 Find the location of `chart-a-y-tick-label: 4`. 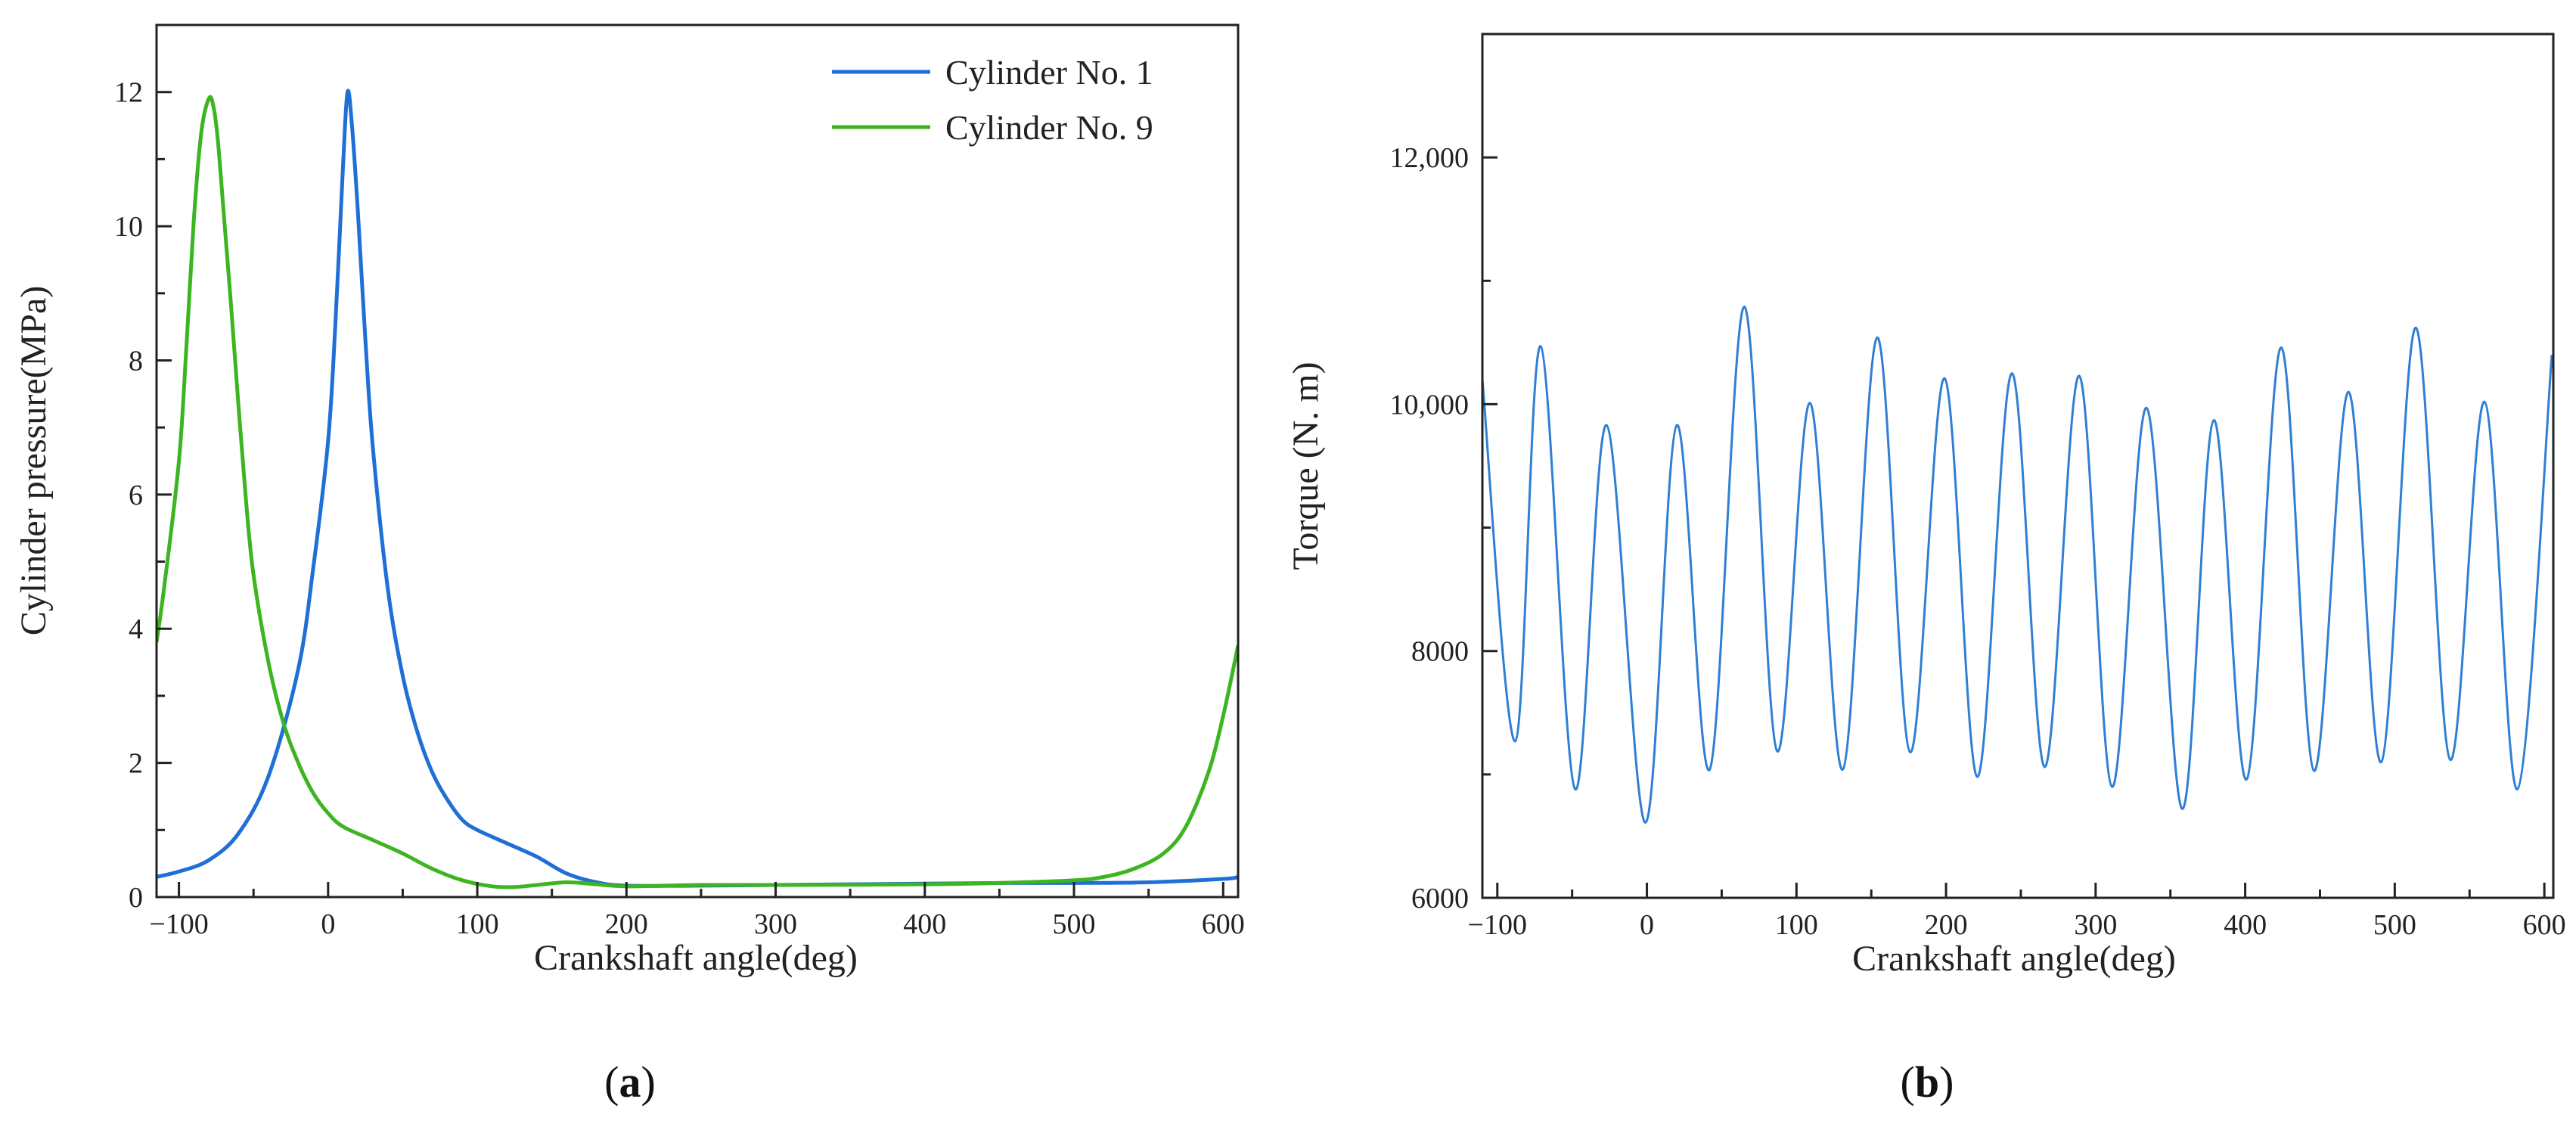

chart-a-y-tick-label: 4 is located at coordinates (136, 629).